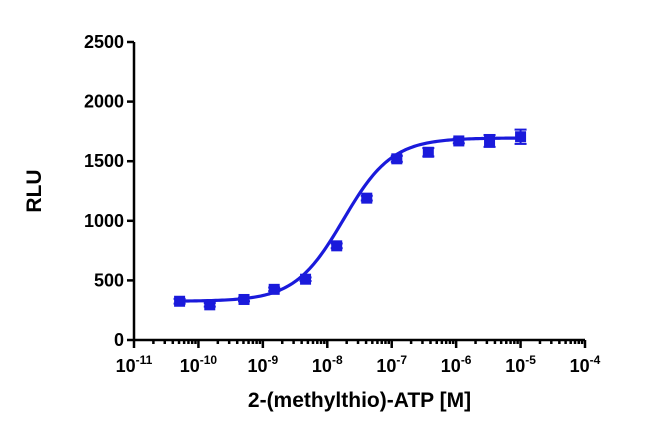 Image resolution: width=650 pixels, height=433 pixels. I want to click on y-tick-label: 1000, so click(104, 221).